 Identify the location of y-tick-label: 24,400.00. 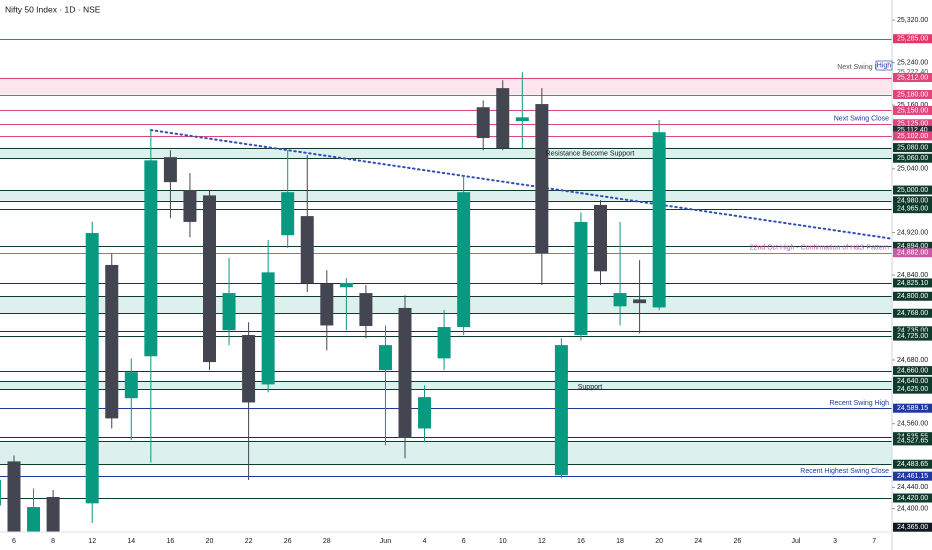
(912, 508).